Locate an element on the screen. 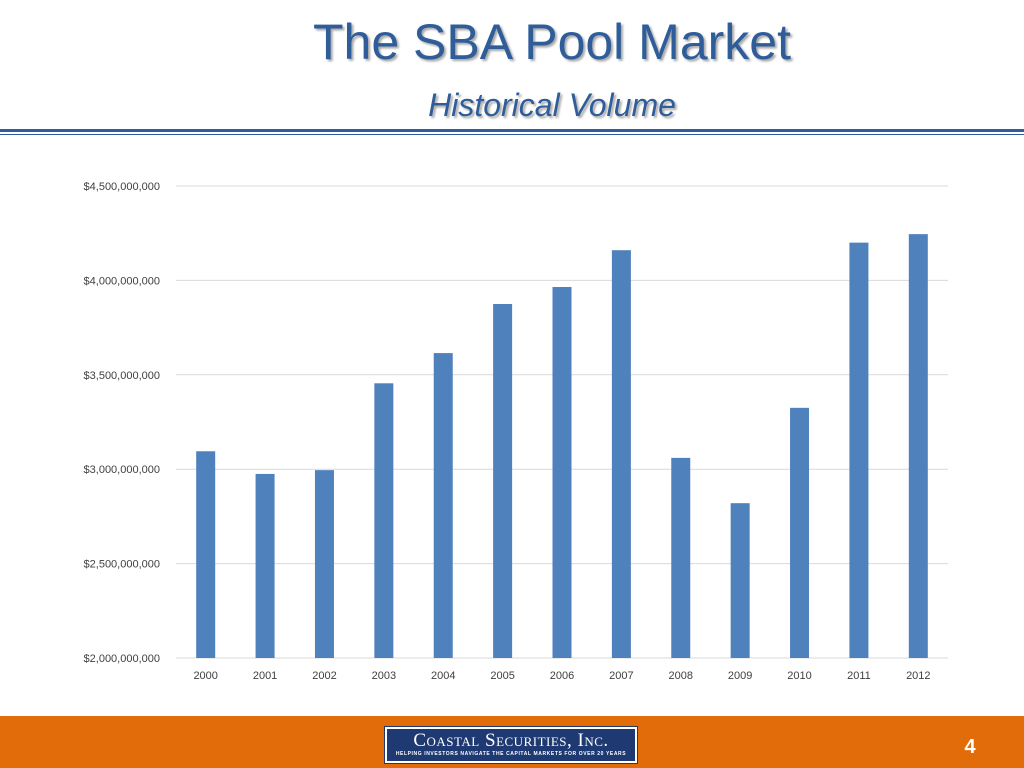 The height and width of the screenshot is (768, 1024). y-tick-label: $3,000,000,000 is located at coordinates (122, 470).